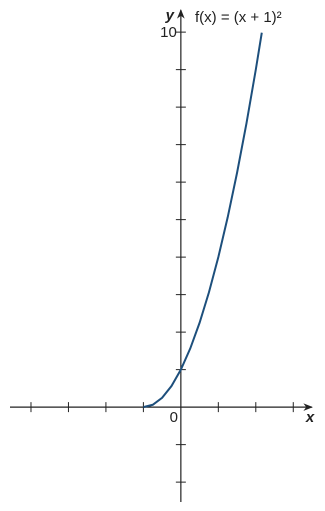  Describe the element at coordinates (238, 17) in the screenshot. I see `function-label: f(x) = (x + 1)²` at that location.